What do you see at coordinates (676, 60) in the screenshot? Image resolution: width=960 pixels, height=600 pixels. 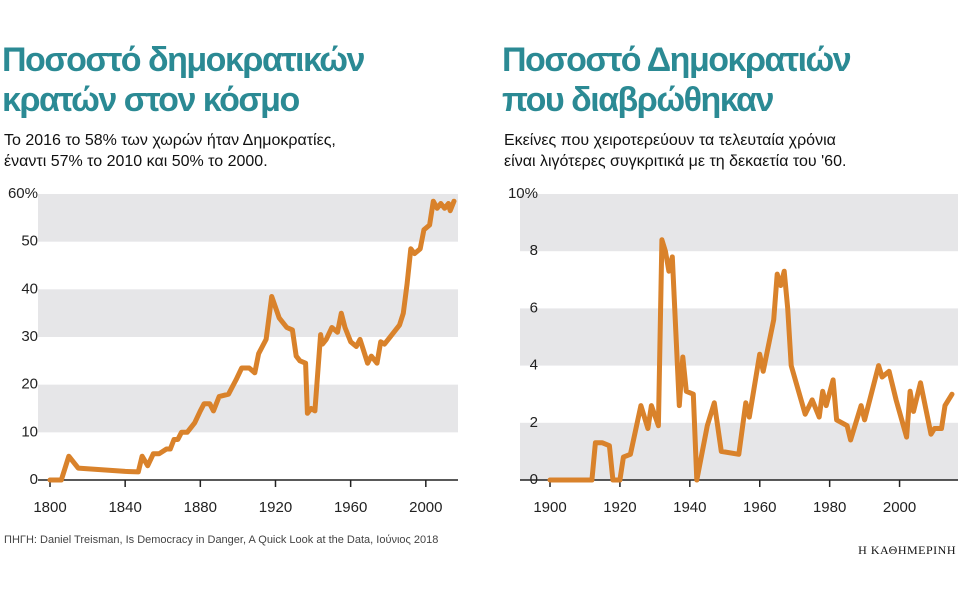 I see `chart-title: Ποσοστό Δημοκρατιών` at bounding box center [676, 60].